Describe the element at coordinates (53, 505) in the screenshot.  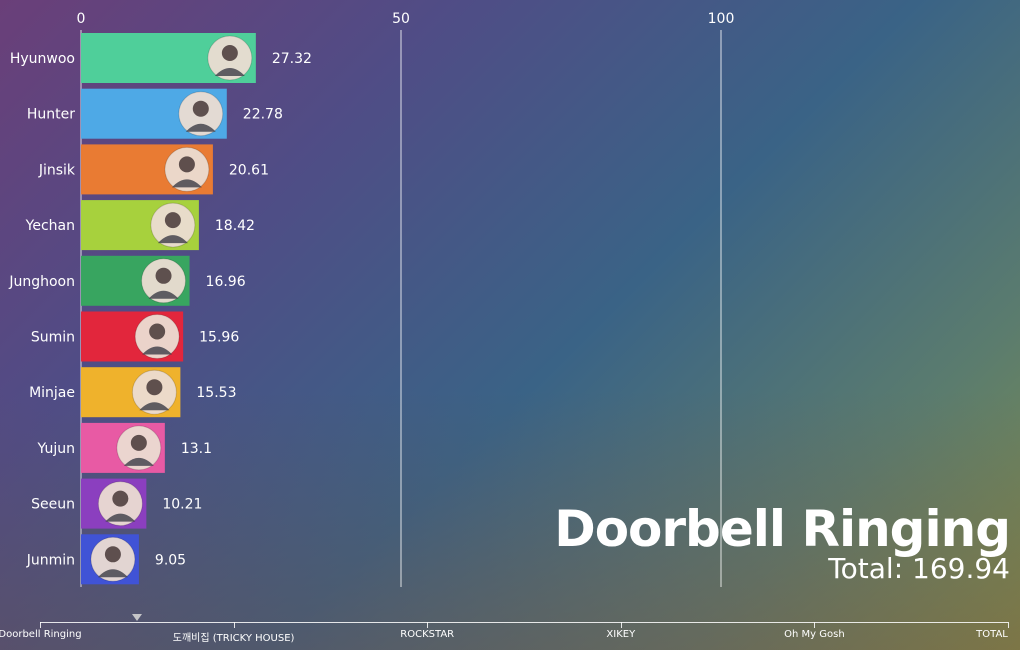
I see `bar-label-seeun: Seeun` at that location.